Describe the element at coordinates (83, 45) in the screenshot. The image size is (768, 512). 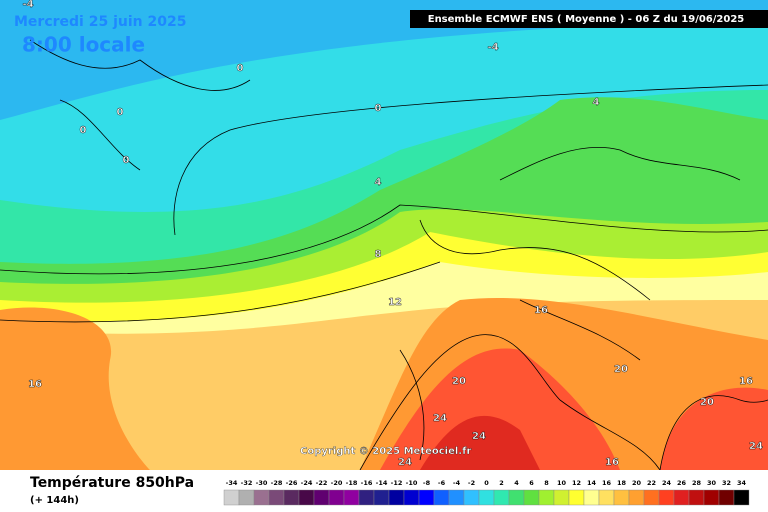
I see `time-label: 8:00 locale` at that location.